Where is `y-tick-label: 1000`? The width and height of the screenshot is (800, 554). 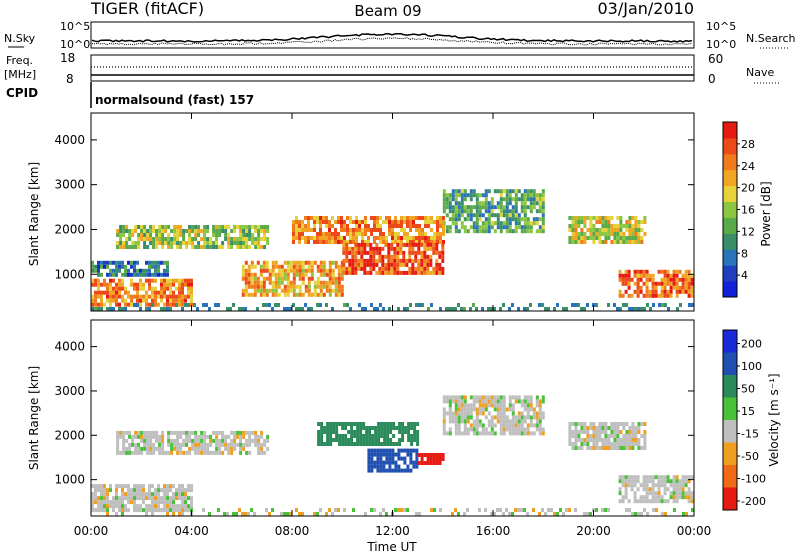 y-tick-label: 1000 is located at coordinates (69, 274).